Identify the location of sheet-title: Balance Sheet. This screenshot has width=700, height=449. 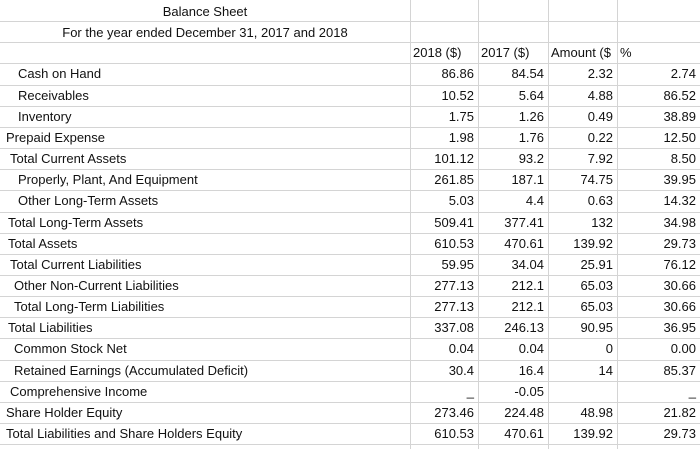
(205, 11).